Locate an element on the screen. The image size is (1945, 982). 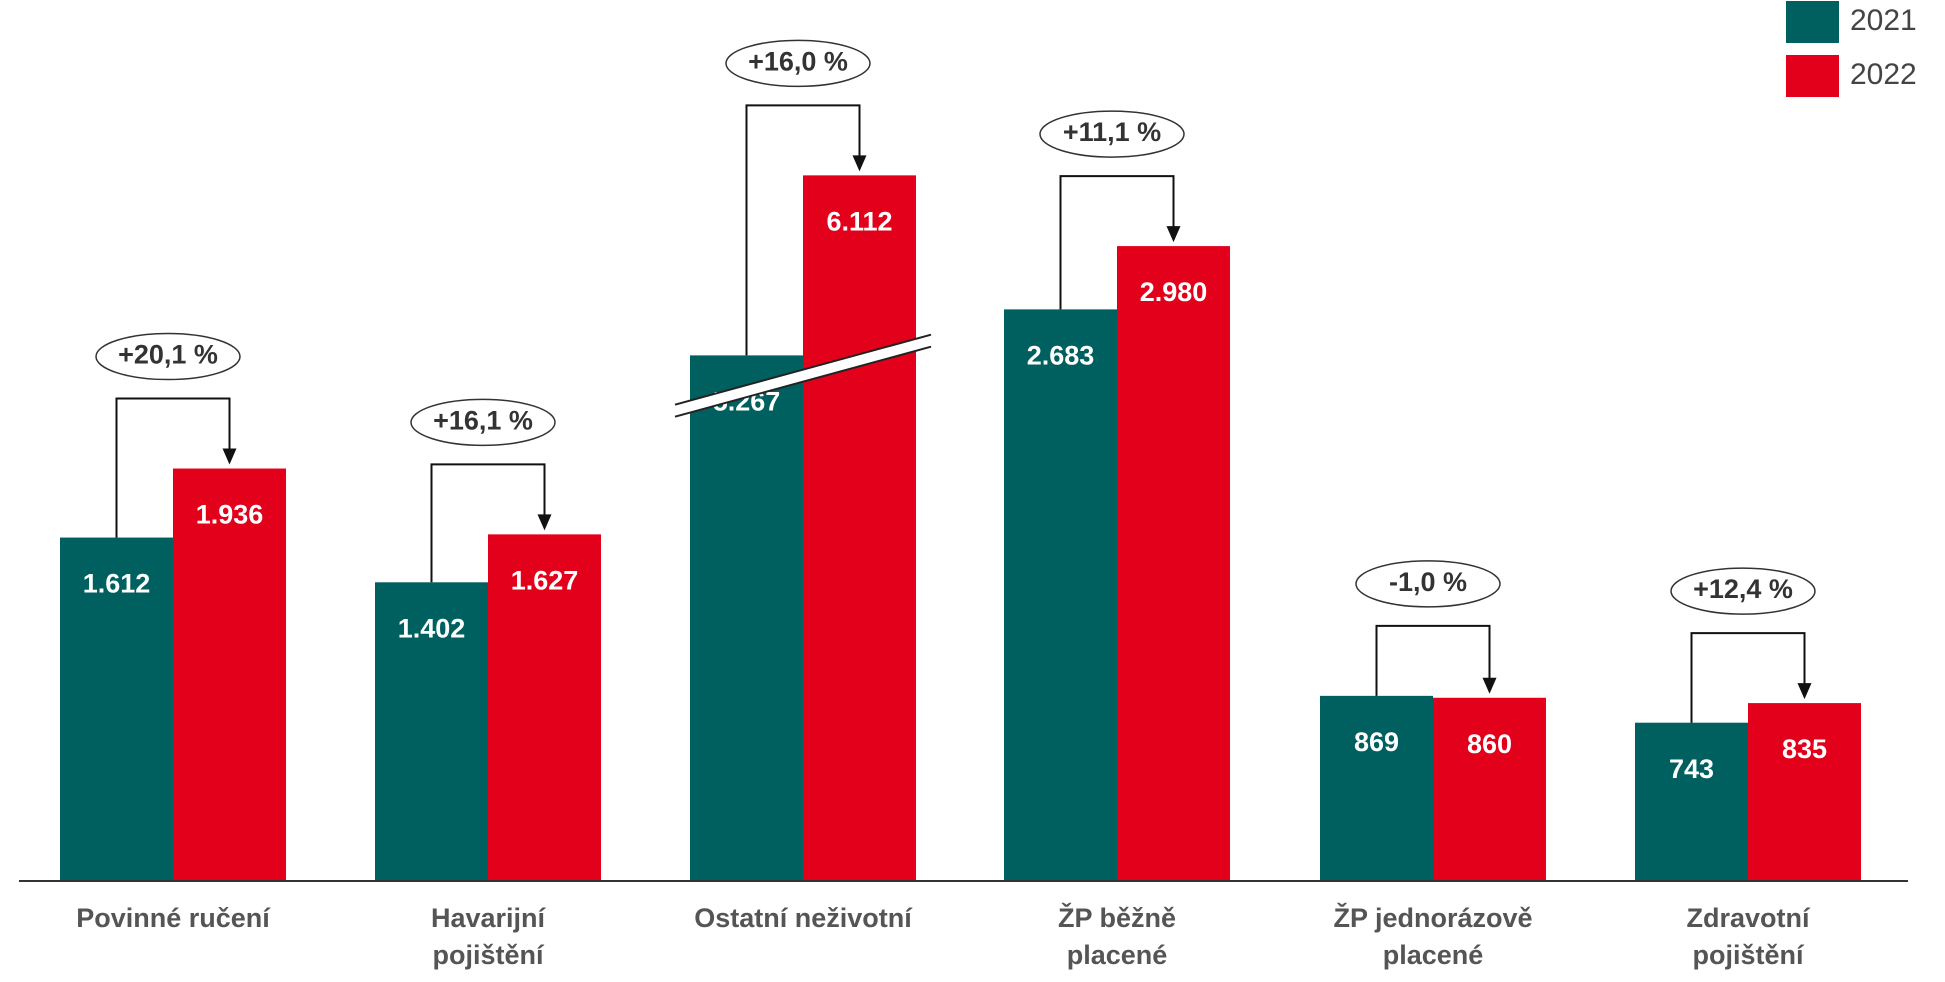
value-label: 1.402 is located at coordinates (432, 628).